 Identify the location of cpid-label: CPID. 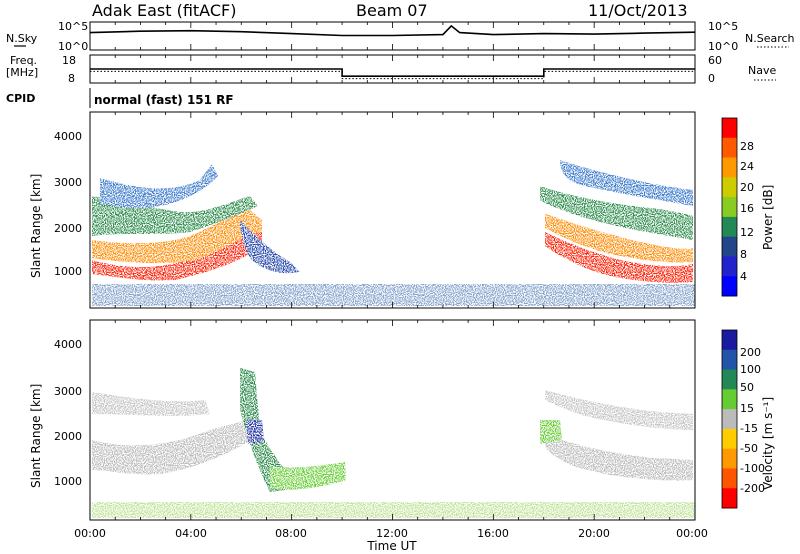
(20, 98).